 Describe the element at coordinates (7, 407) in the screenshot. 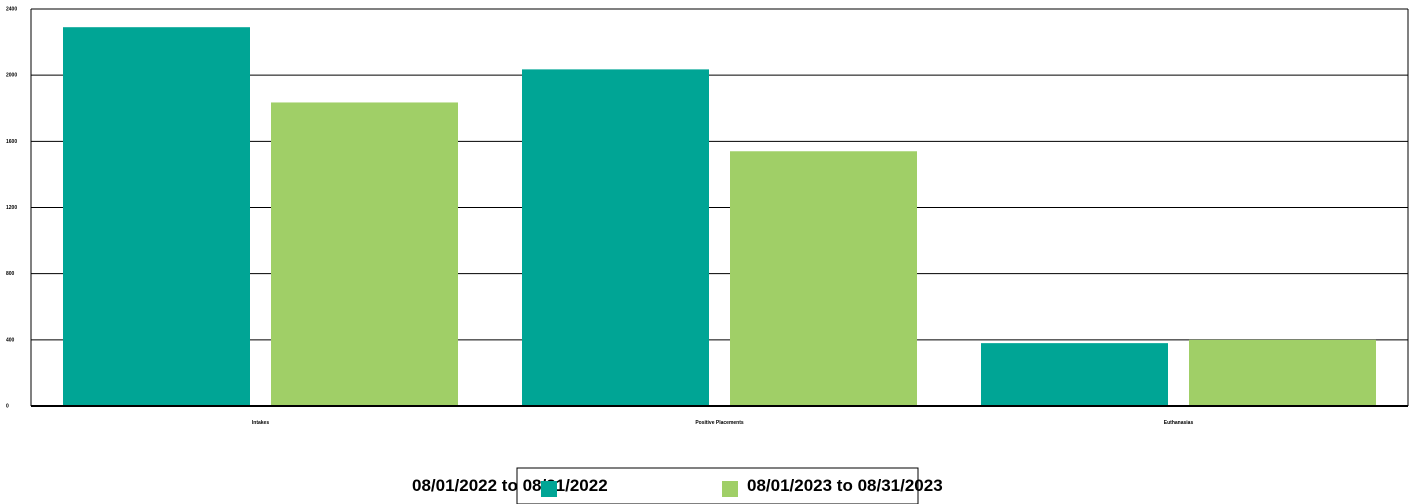

I see `y-tick-label: 0` at that location.